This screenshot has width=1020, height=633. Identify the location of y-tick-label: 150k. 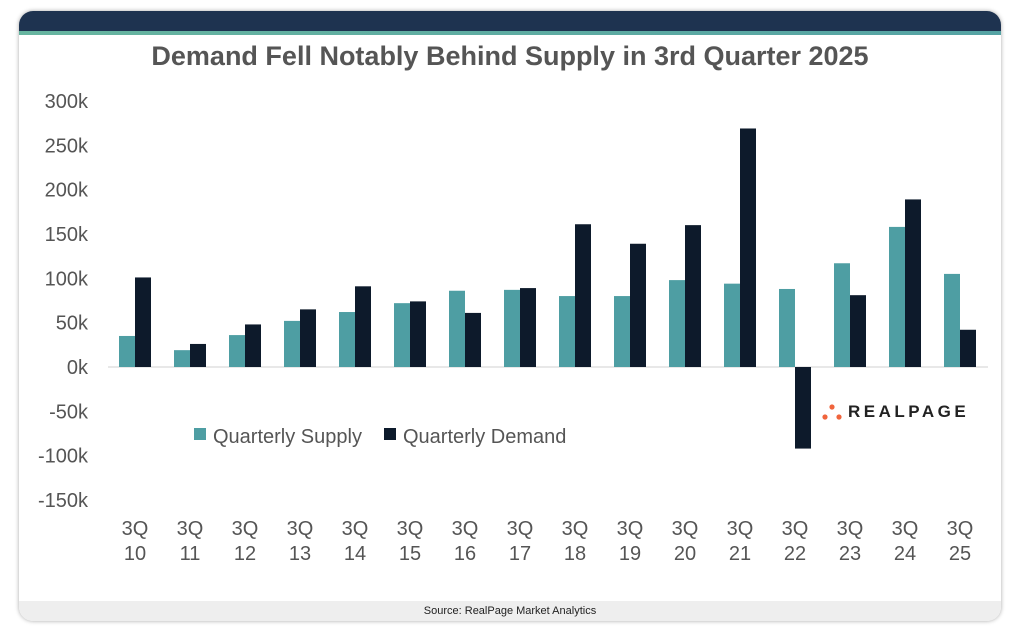
(67, 235).